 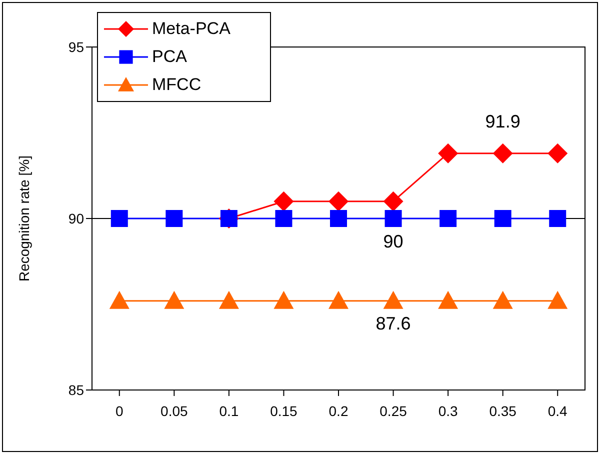 I want to click on x-tick-label: 0.4, so click(x=558, y=410).